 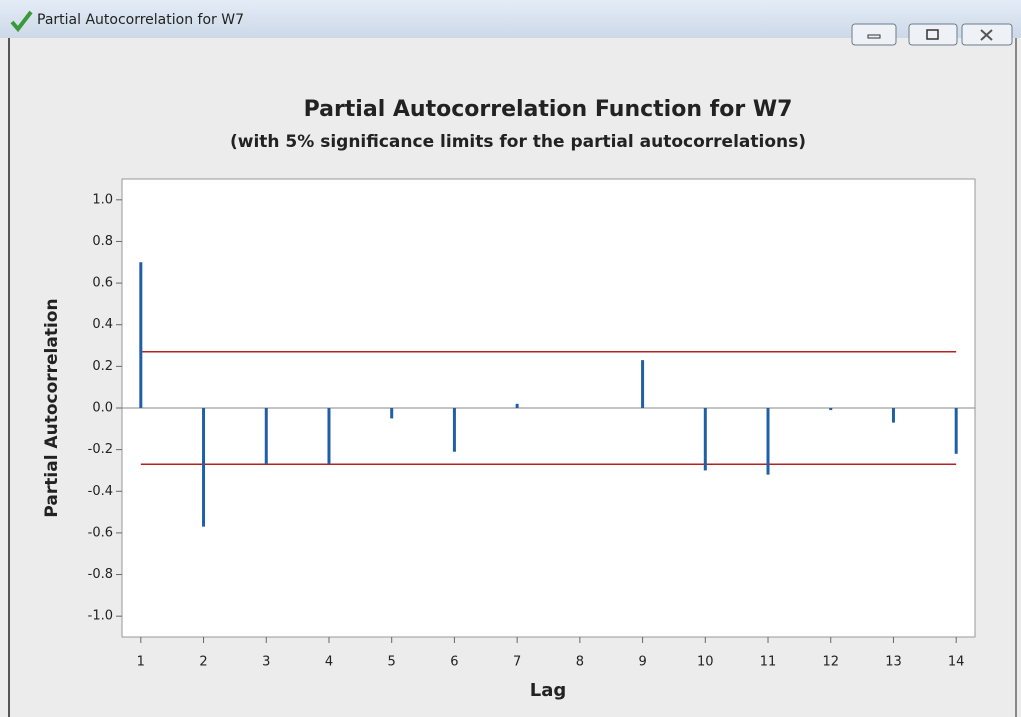 I want to click on close-icon, so click(x=986, y=35).